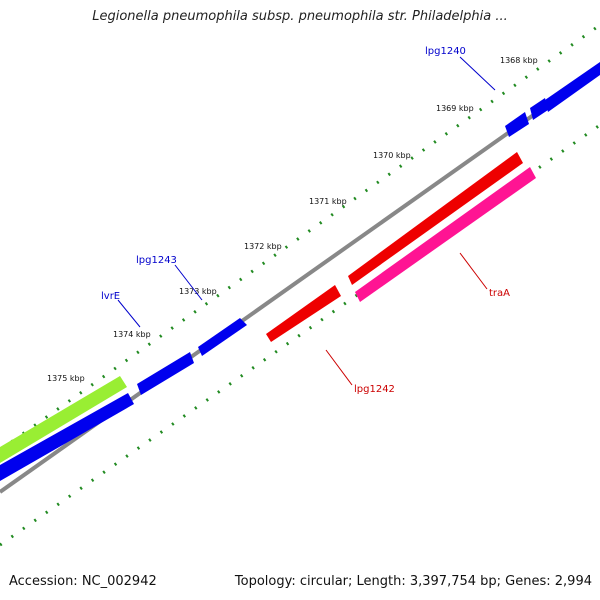 The height and width of the screenshot is (600, 600). What do you see at coordinates (477, 73) in the screenshot?
I see `leader-line-lpg1240` at bounding box center [477, 73].